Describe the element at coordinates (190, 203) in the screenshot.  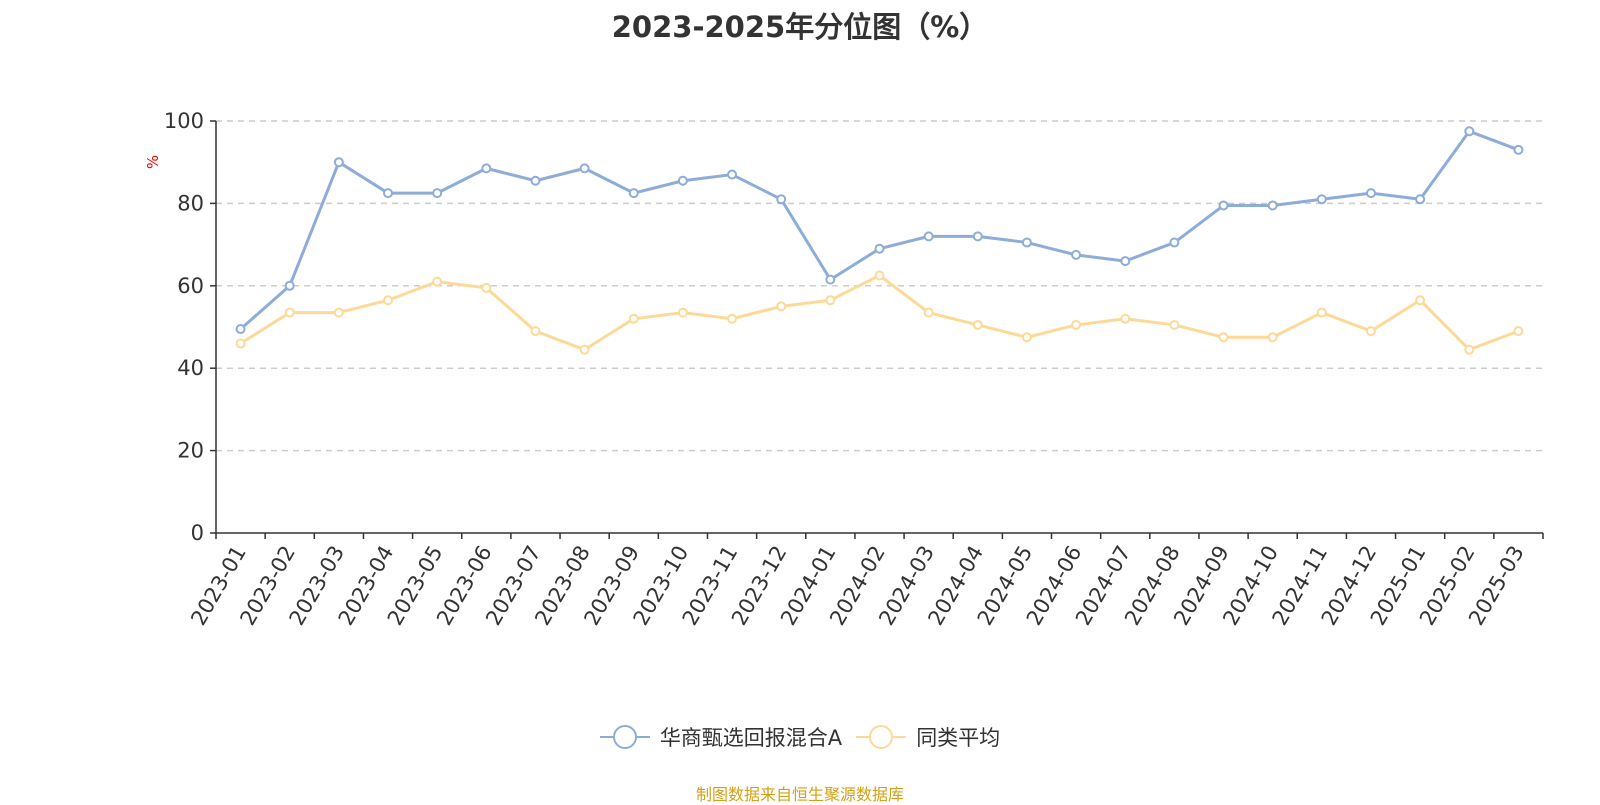
I see `y-tick-label: 80` at that location.